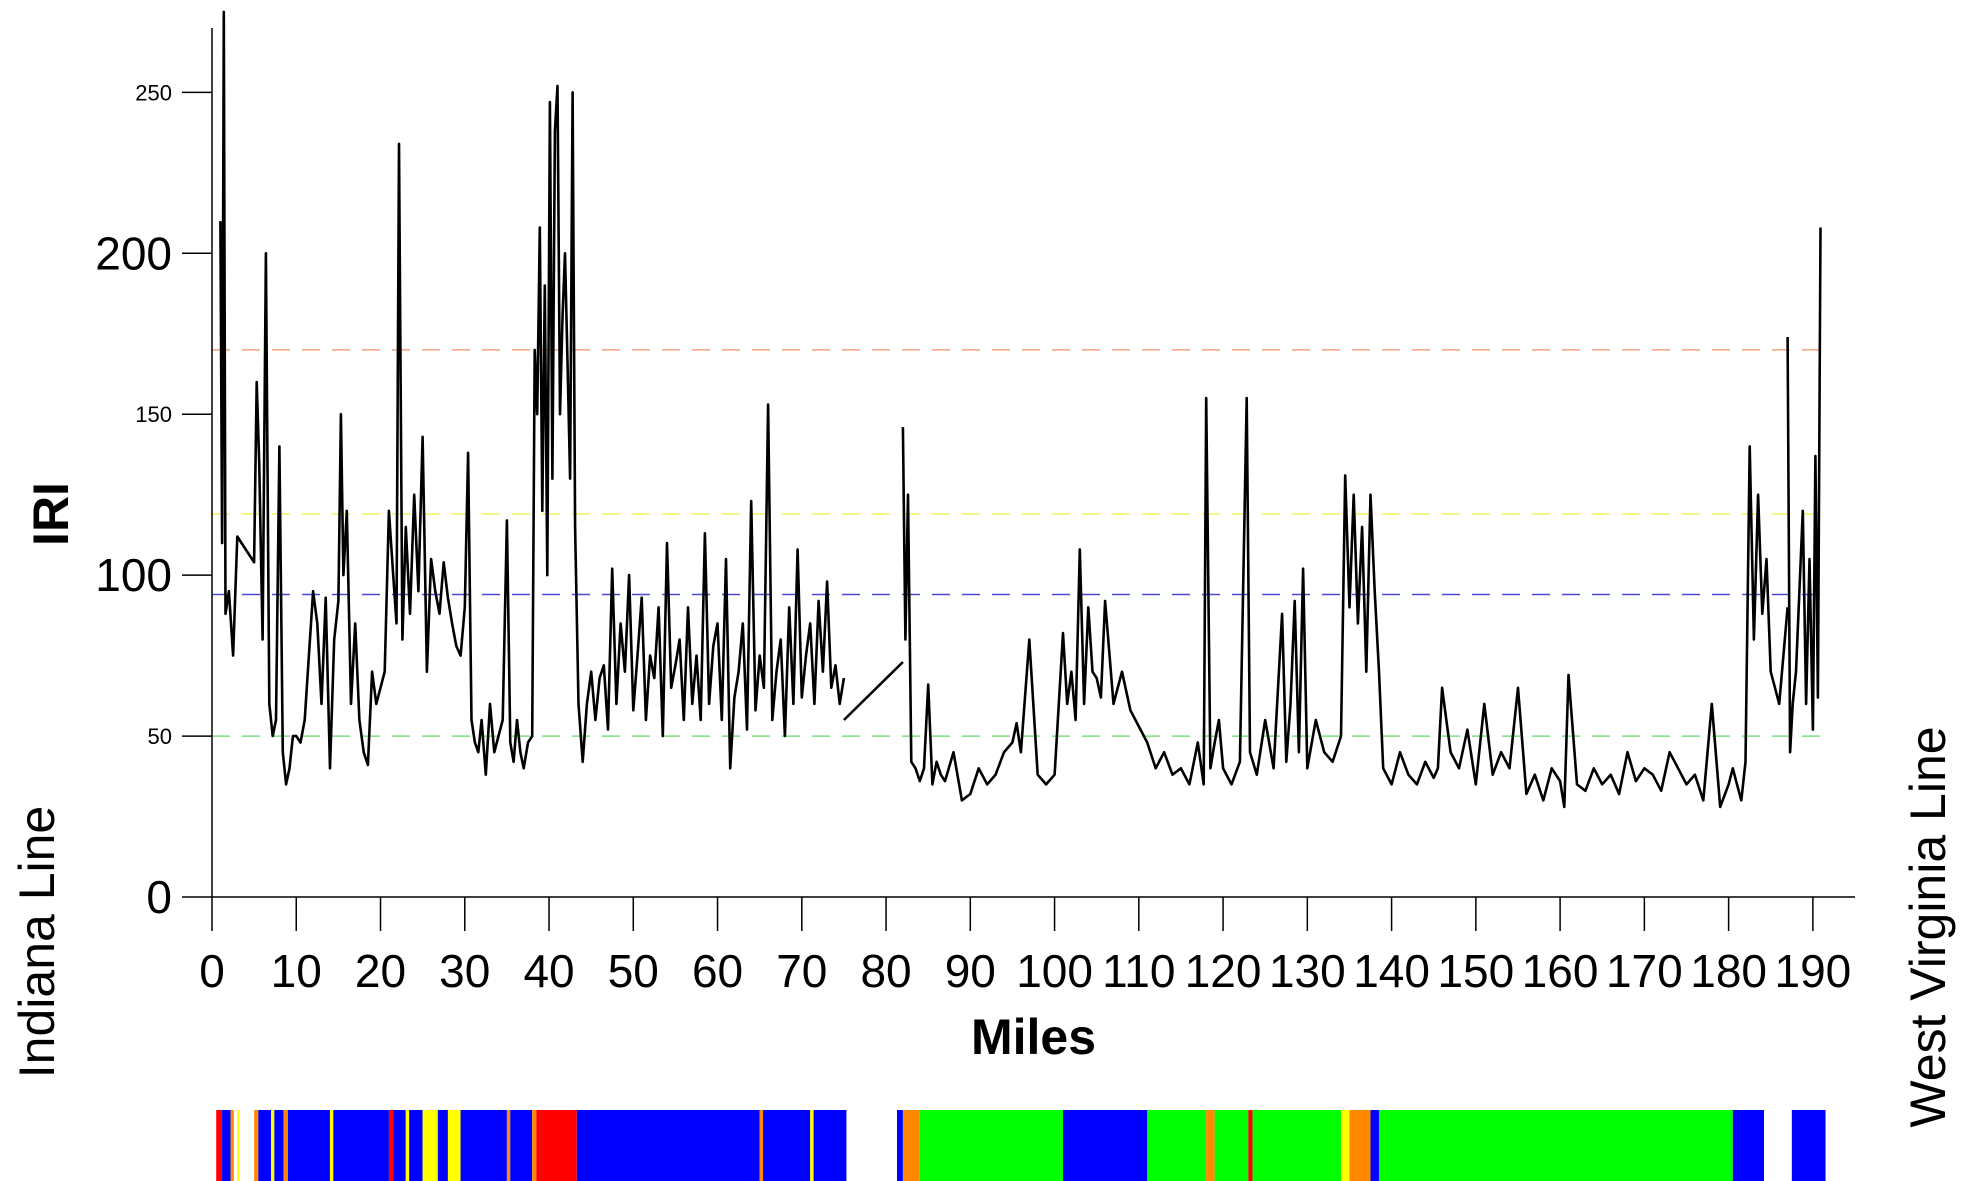 The width and height of the screenshot is (1967, 1181). Describe the element at coordinates (1928, 926) in the screenshot. I see `west-virginia-line-label: West Virginia Line` at that location.